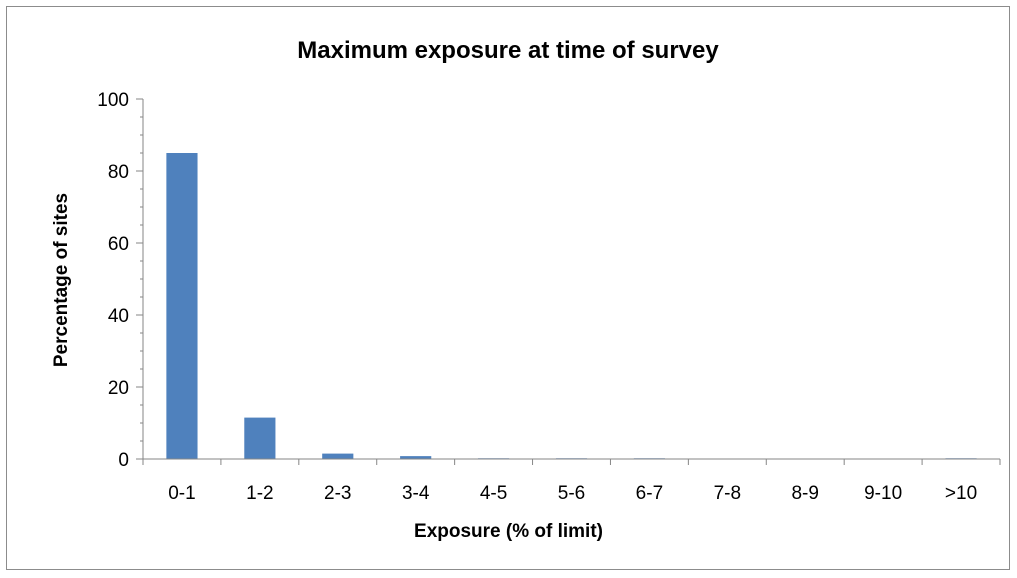 The image size is (1017, 578). What do you see at coordinates (118, 244) in the screenshot?
I see `y-tick-label: 60` at bounding box center [118, 244].